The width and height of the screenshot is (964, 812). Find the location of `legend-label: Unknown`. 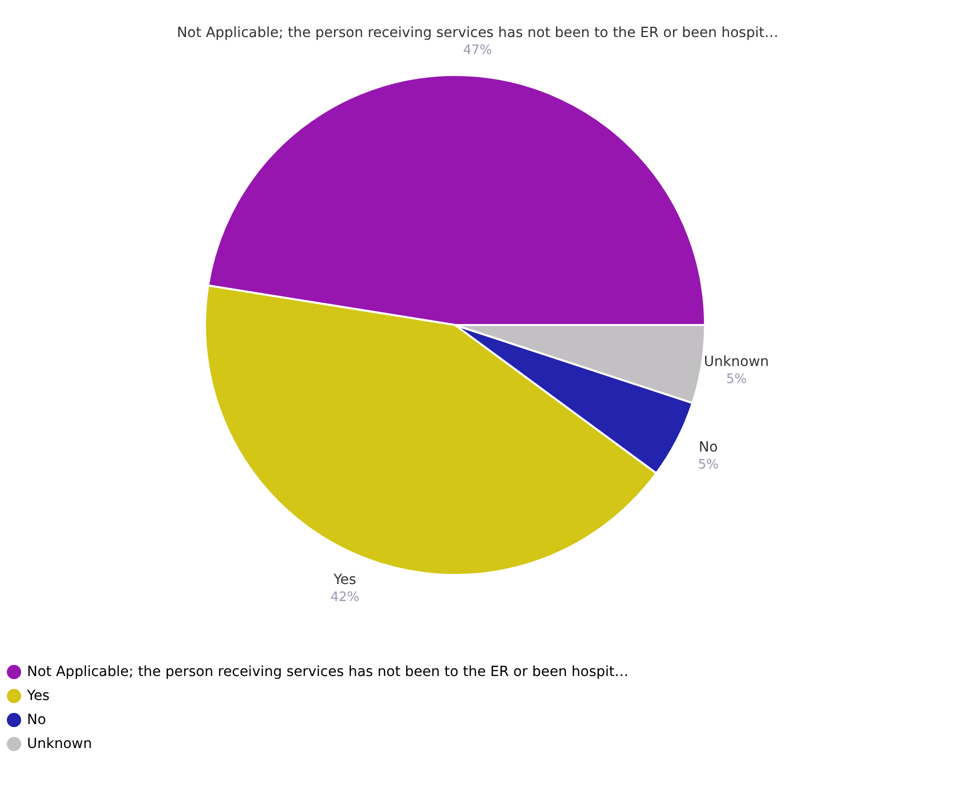

legend-label: Unknown is located at coordinates (59, 744).